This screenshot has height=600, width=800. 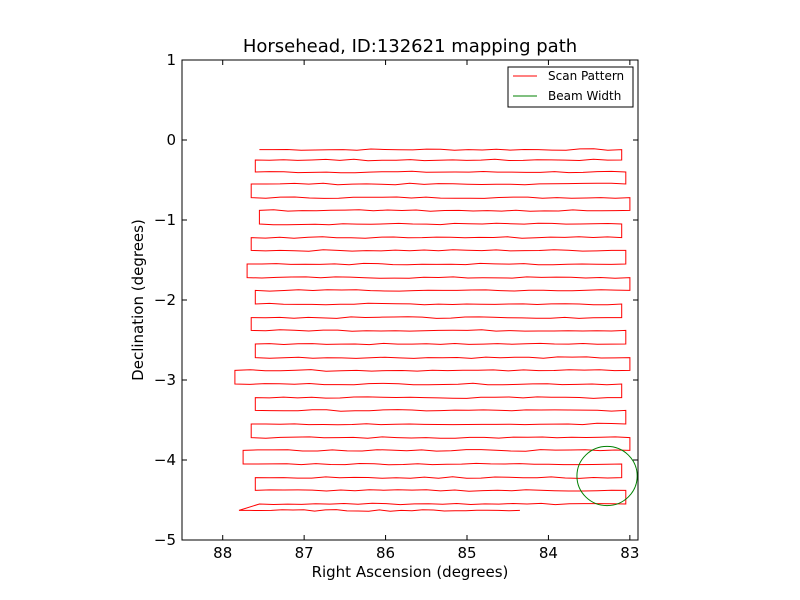 I want to click on beam-width-circle, so click(x=607, y=476).